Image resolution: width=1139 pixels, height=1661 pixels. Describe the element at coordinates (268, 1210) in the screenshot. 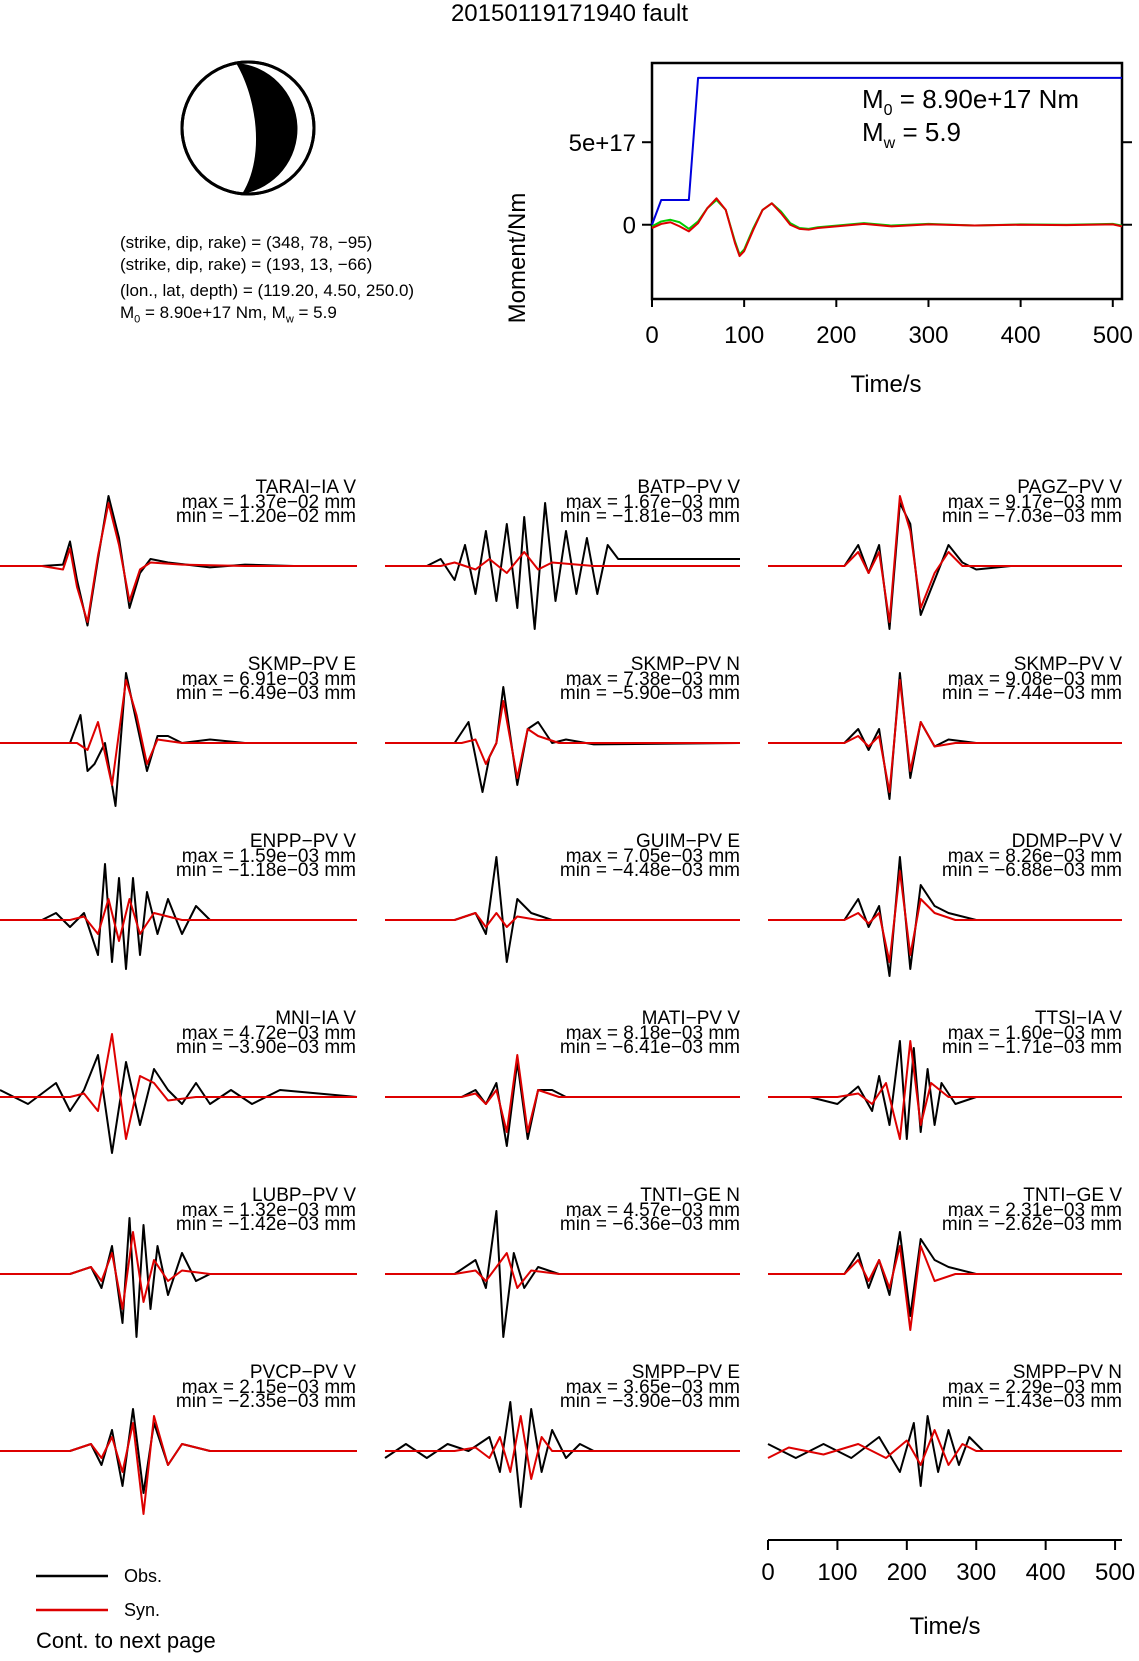

I see `station-max: max = 1.32e−03 mm` at that location.